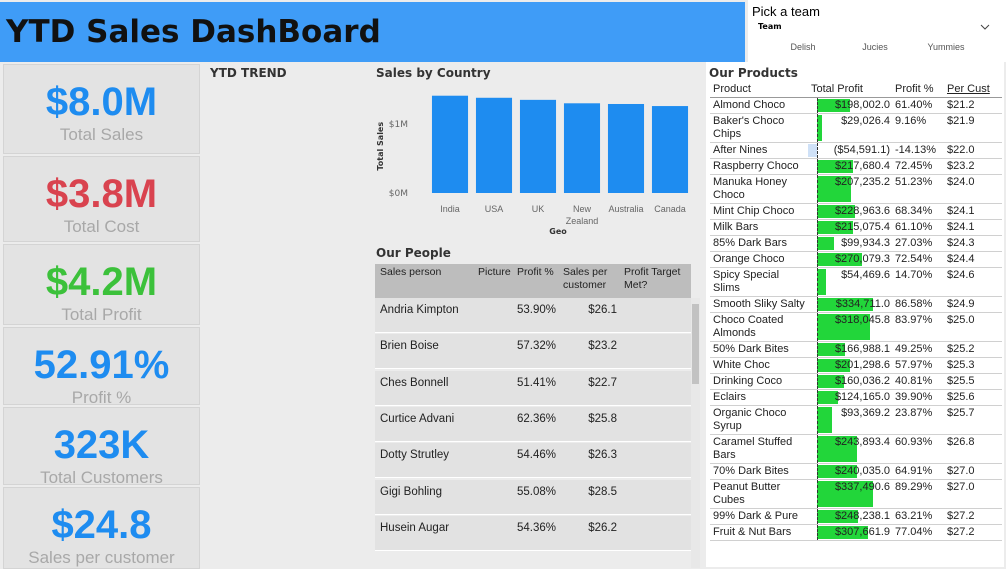 This screenshot has height=569, width=1006. What do you see at coordinates (850, 397) in the screenshot?
I see `total-profit-cell: $124,165.0` at bounding box center [850, 397].